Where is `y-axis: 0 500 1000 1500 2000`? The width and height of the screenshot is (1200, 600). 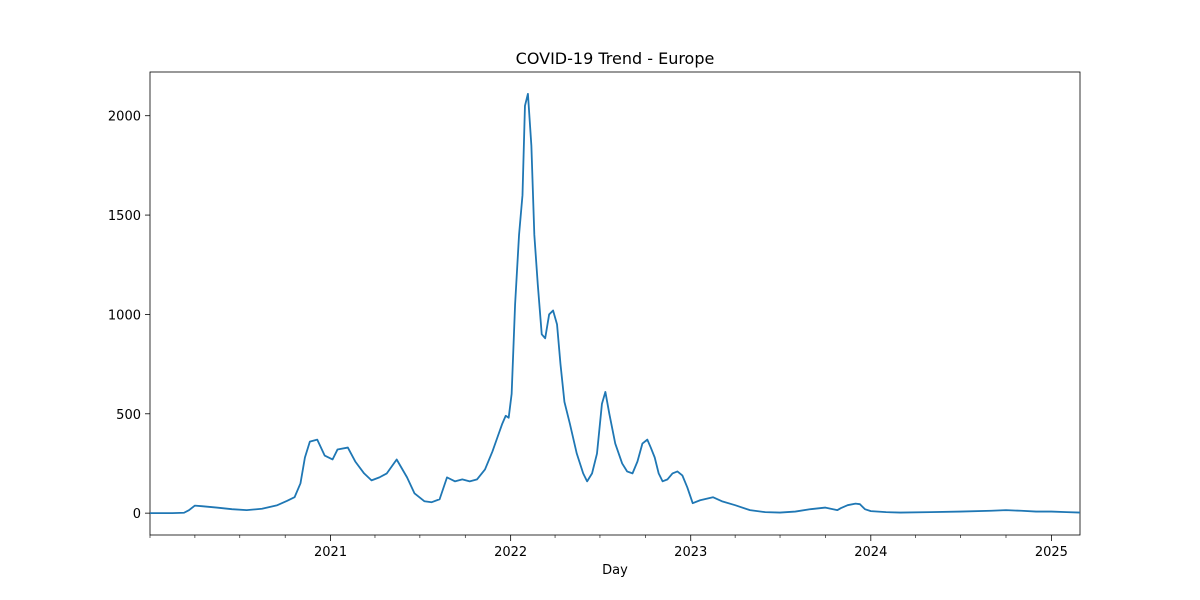 y-axis: 0 500 1000 1500 2000 is located at coordinates (129, 316).